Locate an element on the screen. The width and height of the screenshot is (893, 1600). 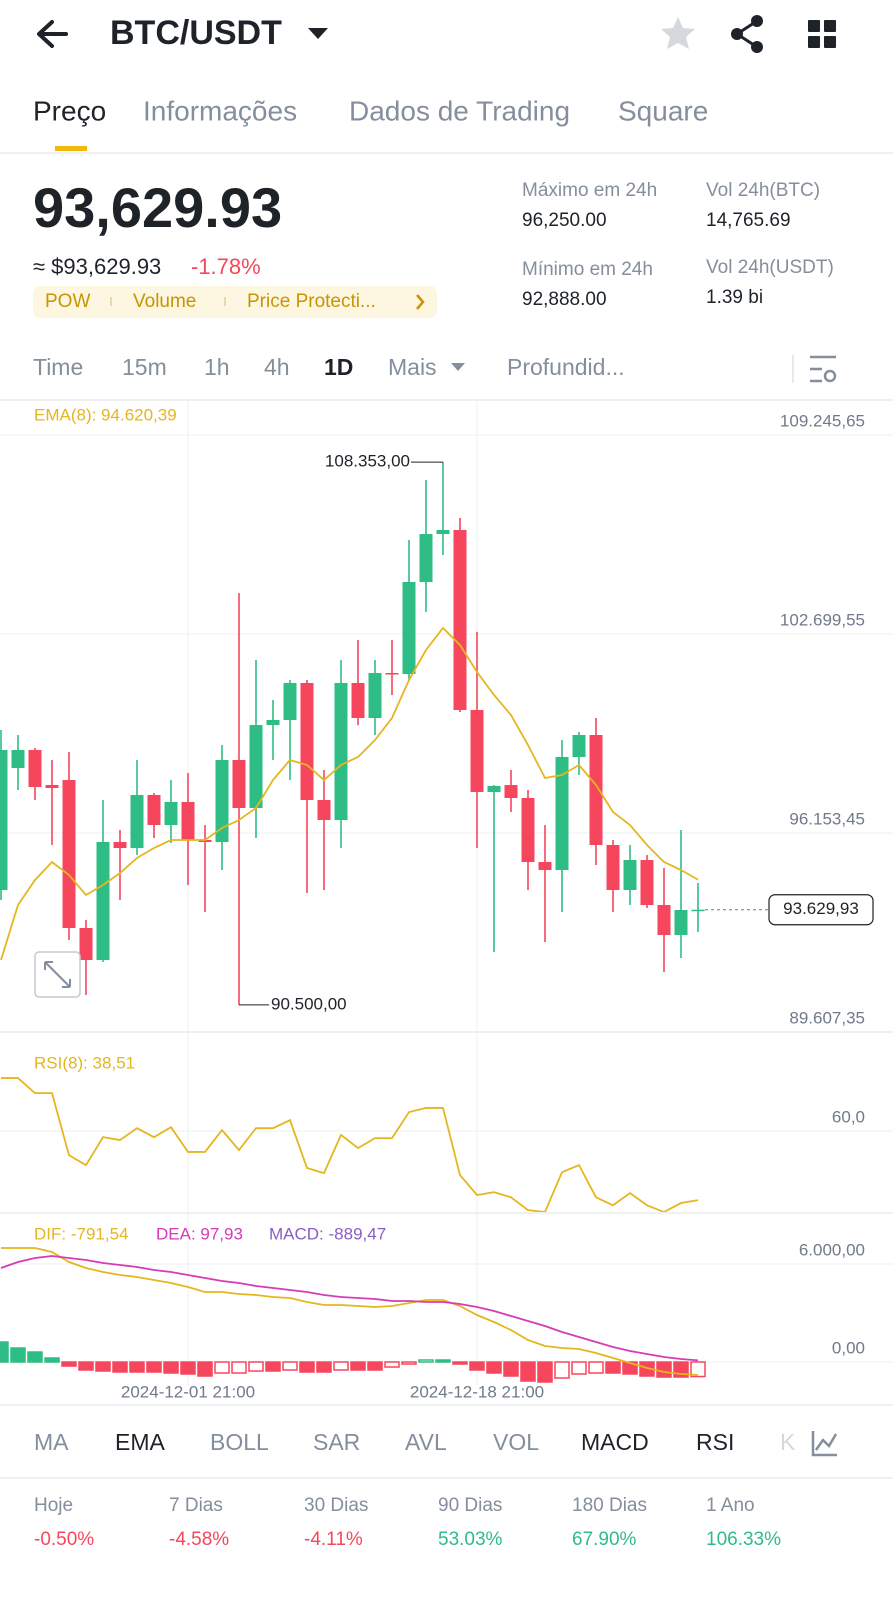
tag-bar is located at coordinates (235, 302).